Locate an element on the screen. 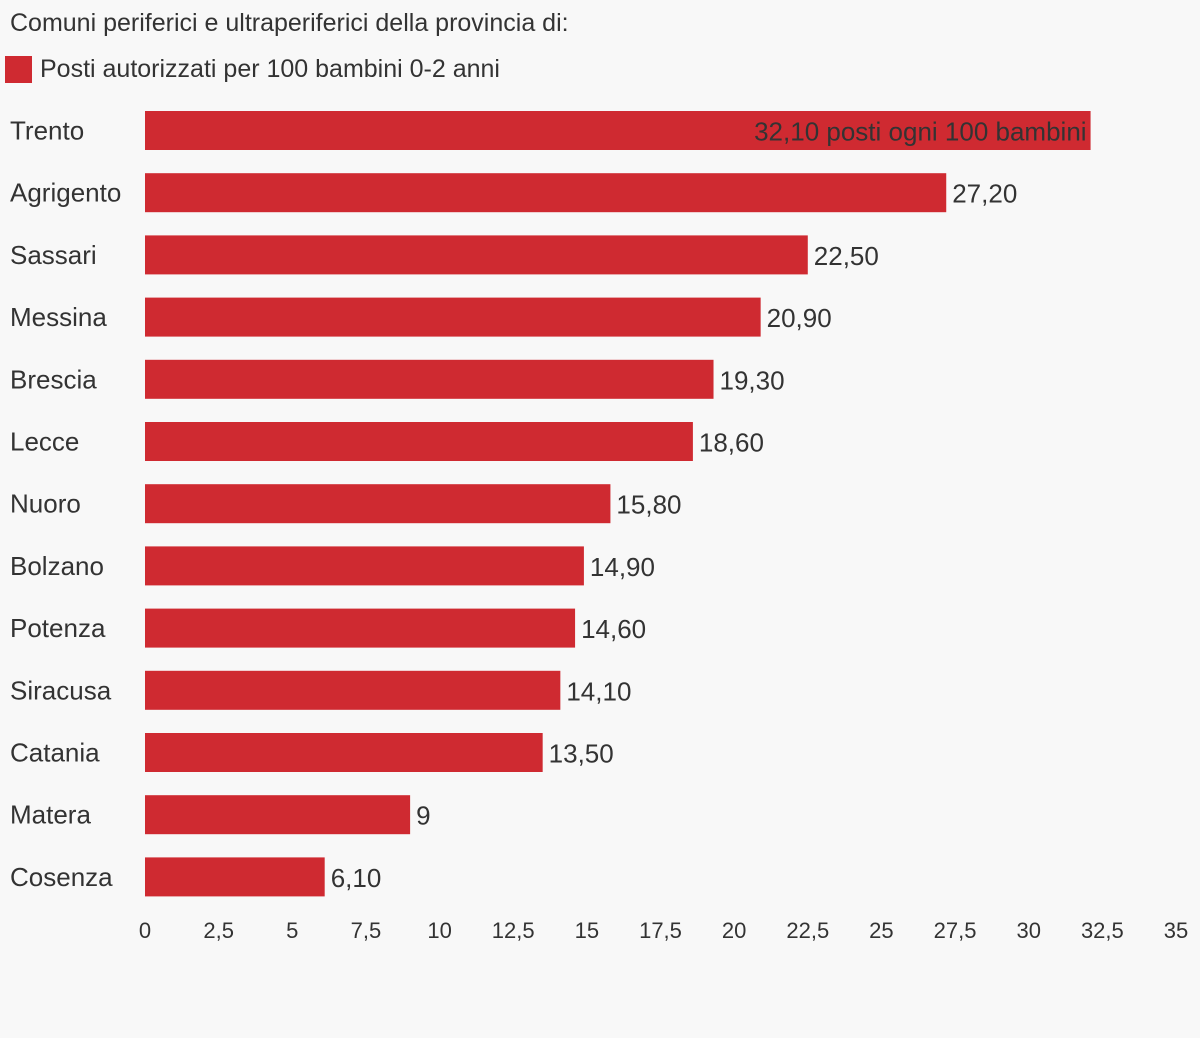 The image size is (1200, 1038). data-label: 32,10 posti ogni 100 bambini is located at coordinates (920, 132).